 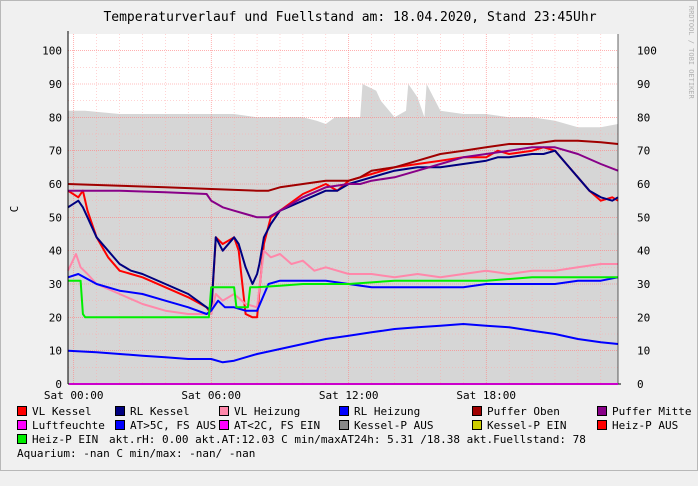 What do you see at coordinates (691, 53) in the screenshot?
I see `watermark-text: RRDTOOL / TOBI OETIKER` at bounding box center [691, 53].